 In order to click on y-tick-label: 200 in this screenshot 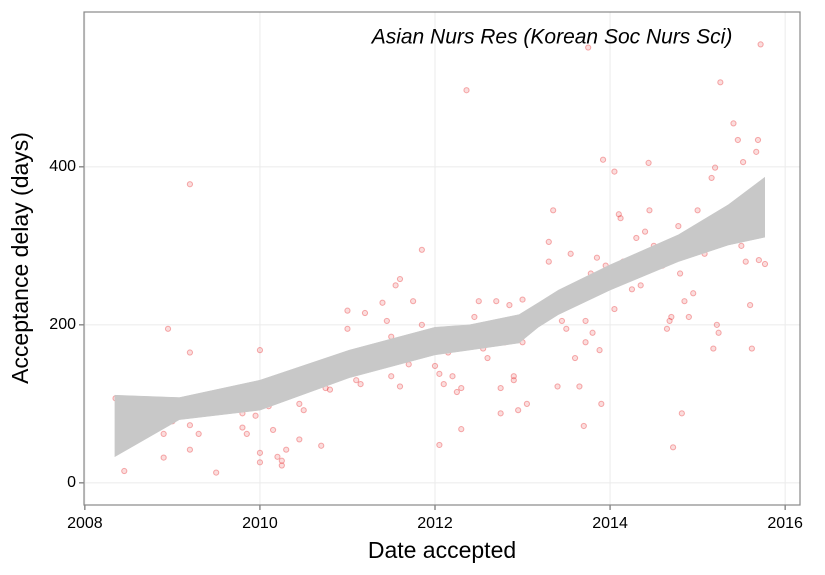, I will do `click(62, 324)`.